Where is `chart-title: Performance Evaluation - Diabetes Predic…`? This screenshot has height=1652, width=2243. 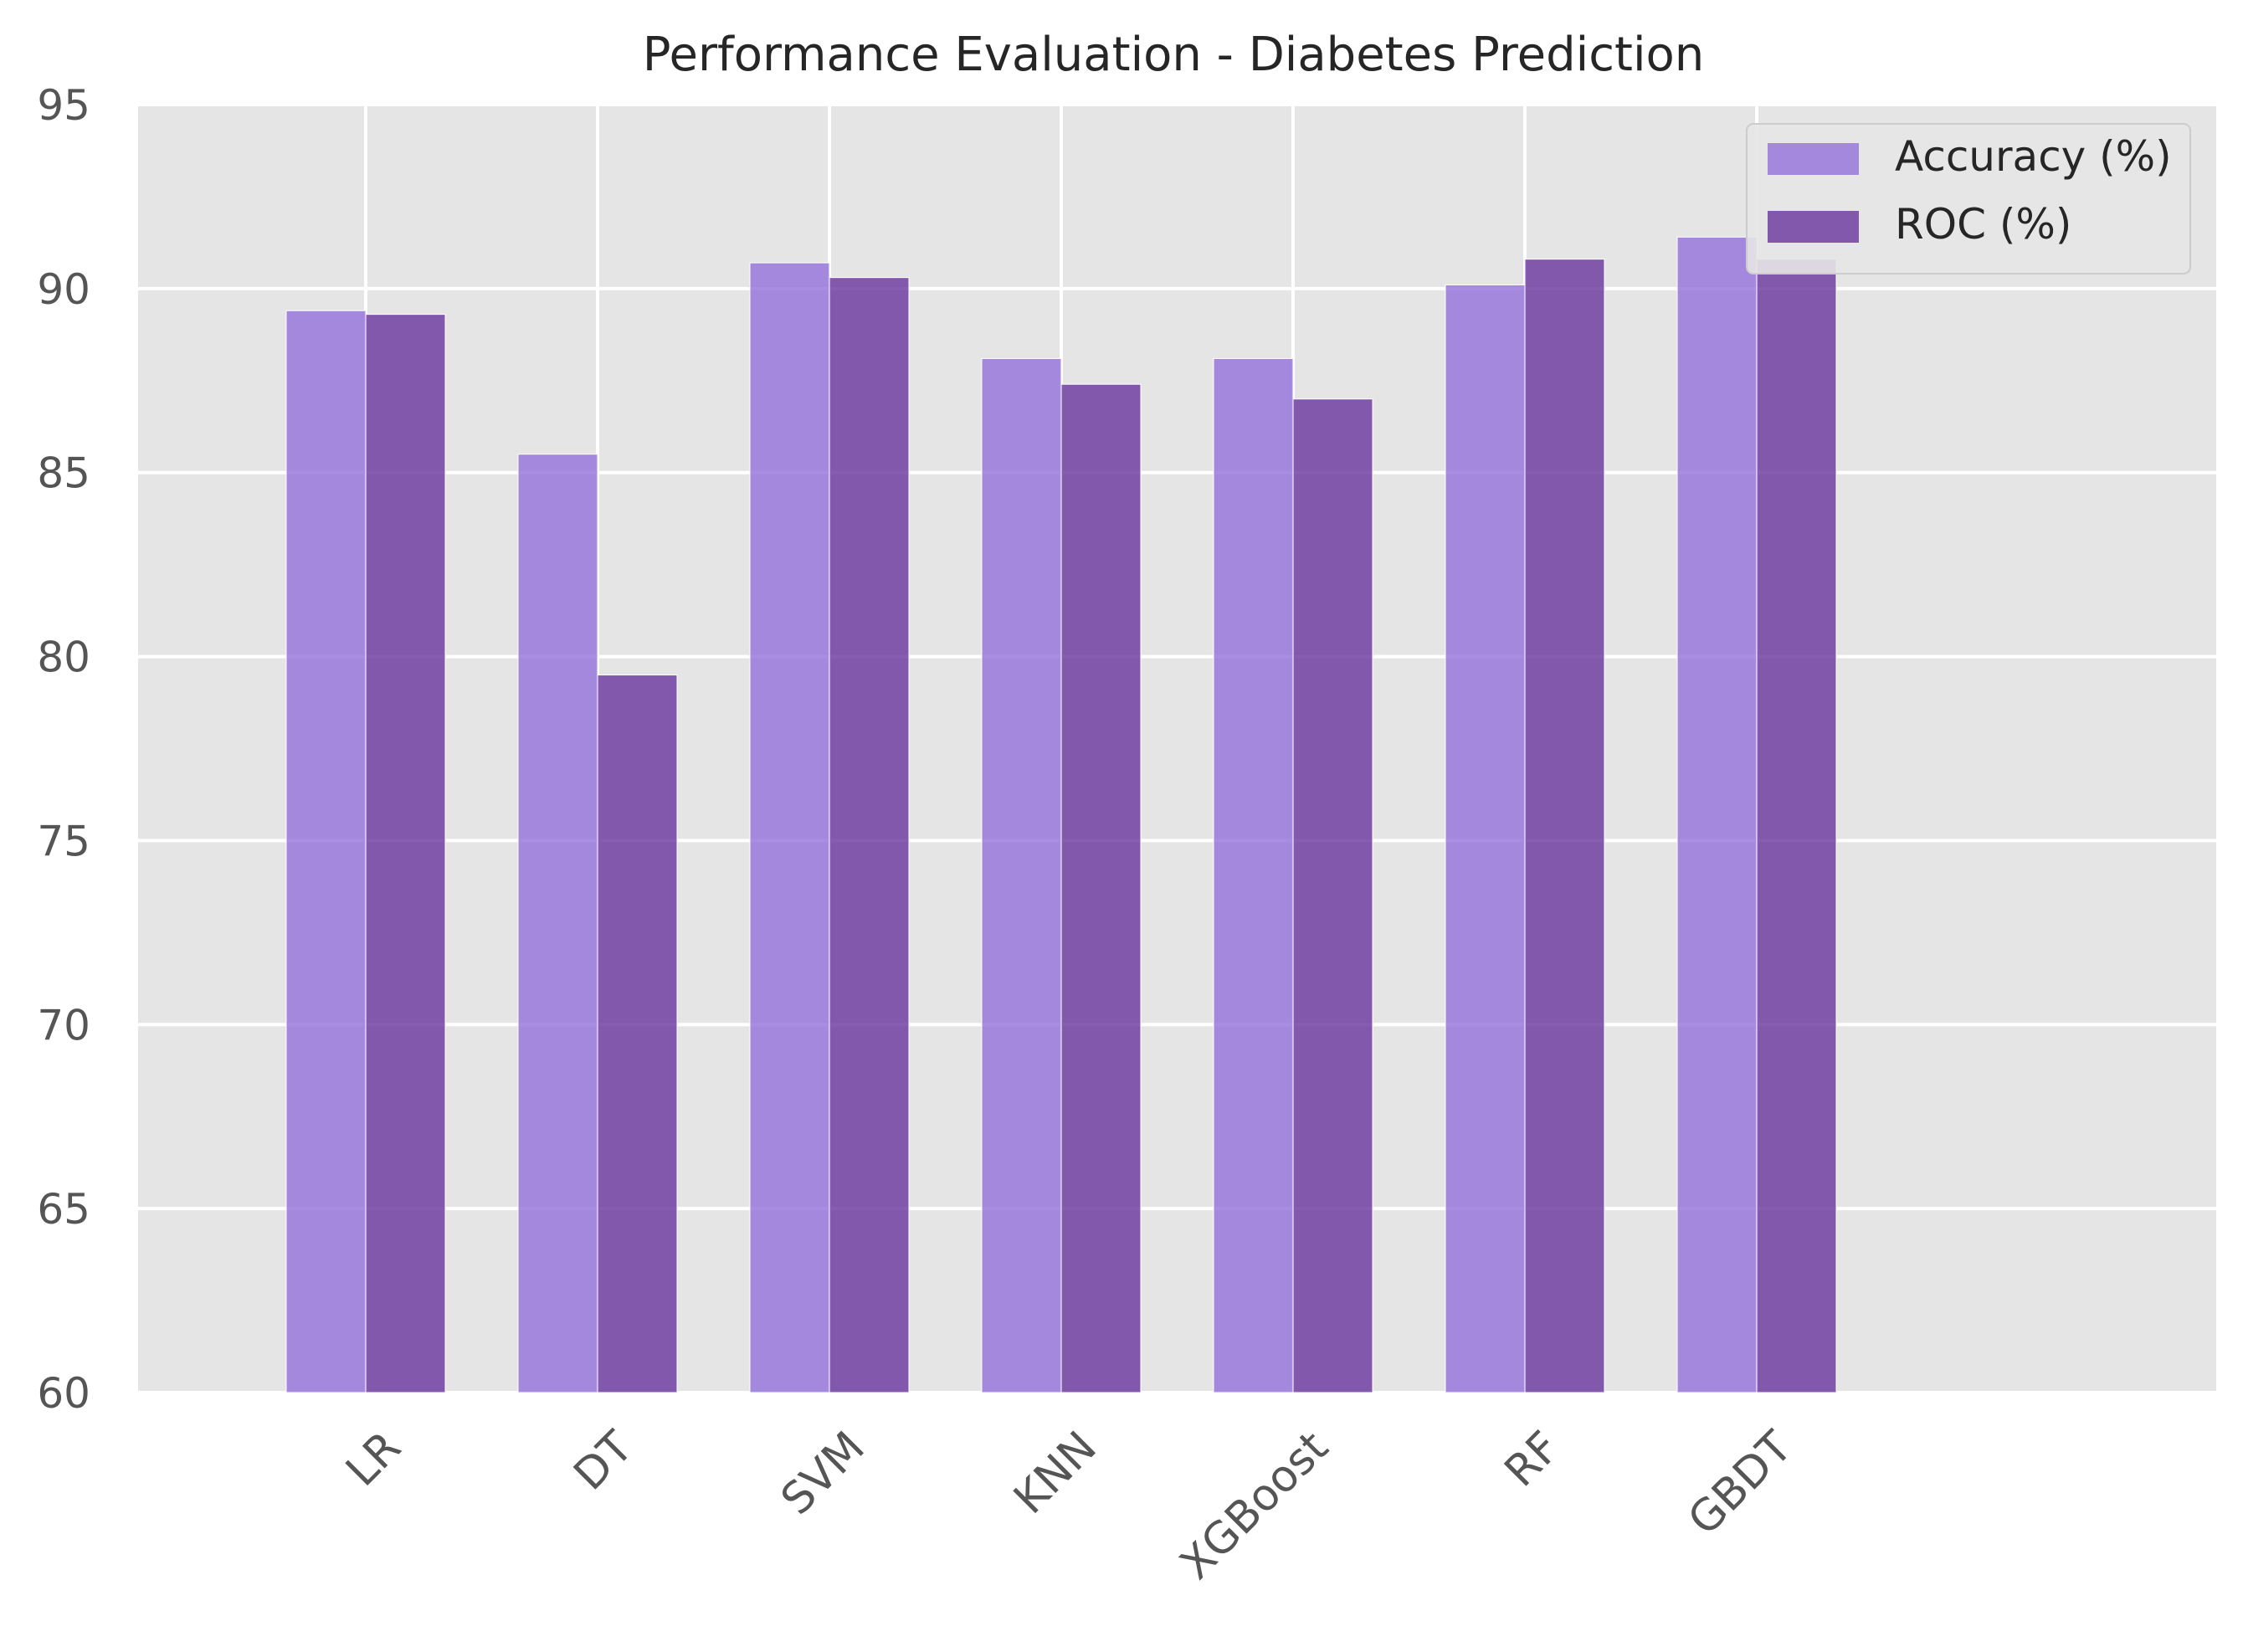 chart-title: Performance Evaluation - Diabetes Predic… is located at coordinates (1174, 55).